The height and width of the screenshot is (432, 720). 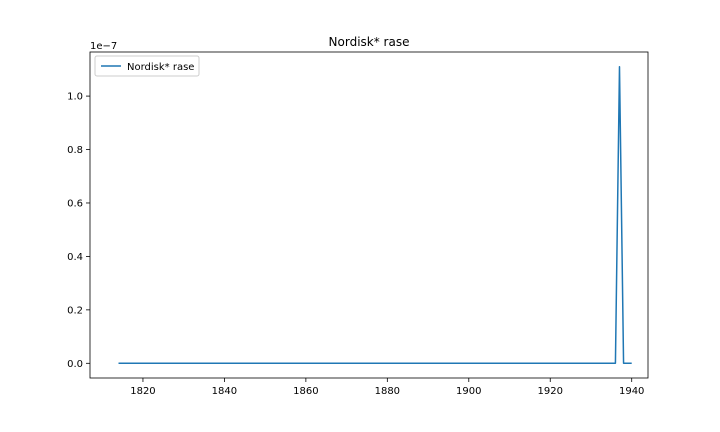 I want to click on y-tick-label: 1.0, so click(x=75, y=97).